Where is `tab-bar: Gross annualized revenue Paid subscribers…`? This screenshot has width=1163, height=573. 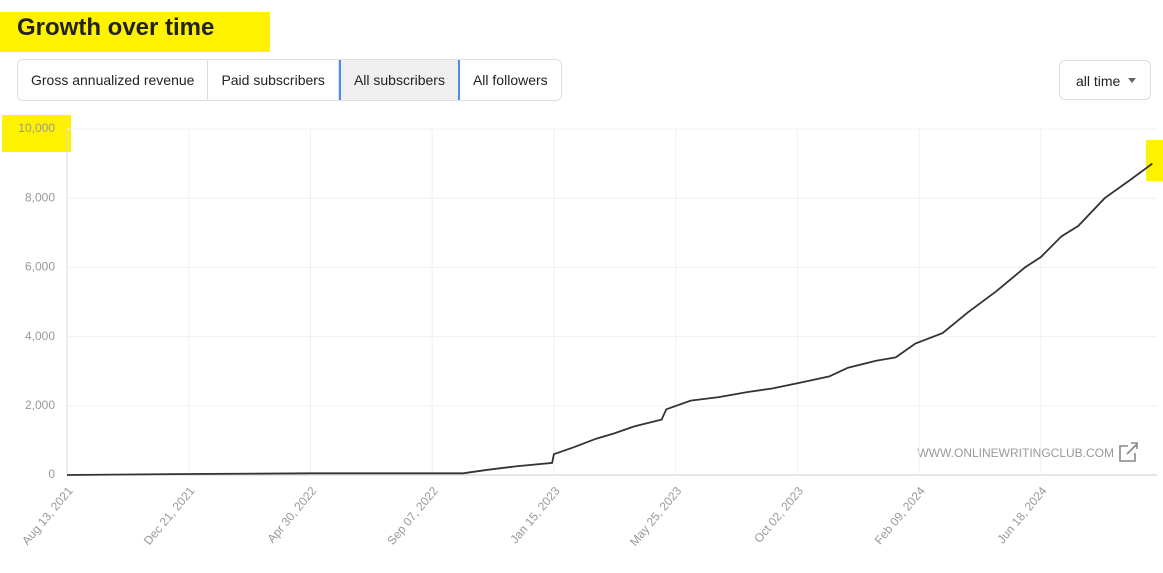
tab-bar: Gross annualized revenue Paid subscribers… is located at coordinates (289, 80).